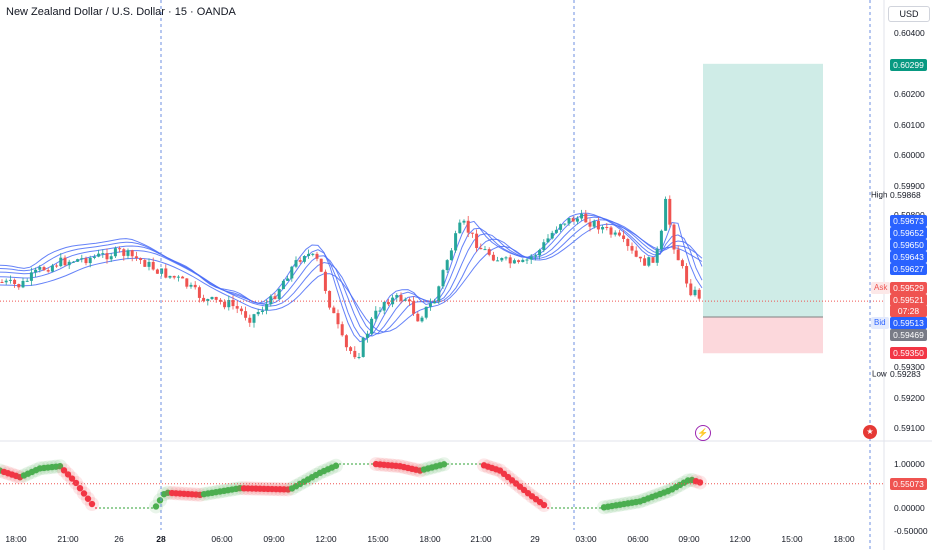  What do you see at coordinates (905, 374) in the screenshot?
I see `low-price-label: 0.59283` at bounding box center [905, 374].